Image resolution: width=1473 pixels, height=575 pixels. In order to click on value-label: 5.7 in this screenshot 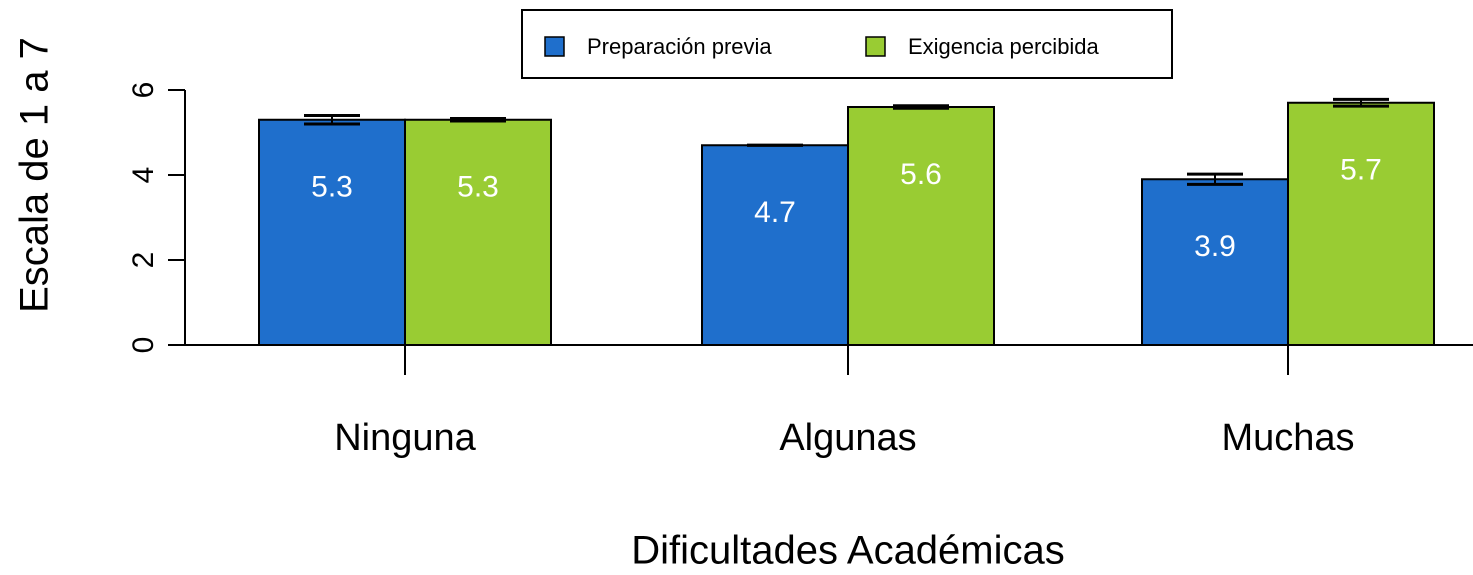, I will do `click(1361, 170)`.